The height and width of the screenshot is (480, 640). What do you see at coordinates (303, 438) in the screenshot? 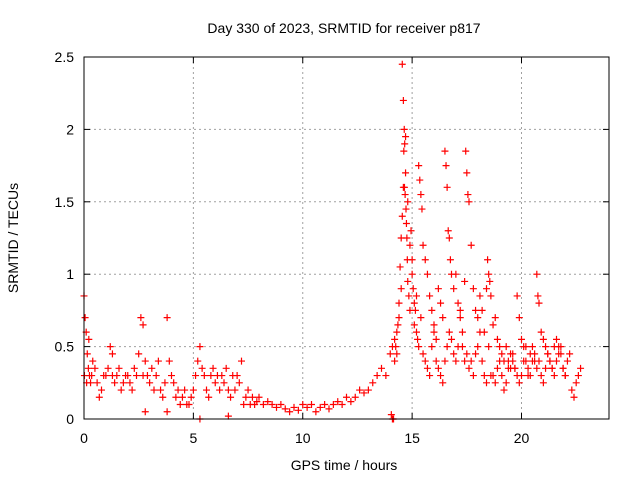
I see `x-tick-label: 10` at bounding box center [303, 438].